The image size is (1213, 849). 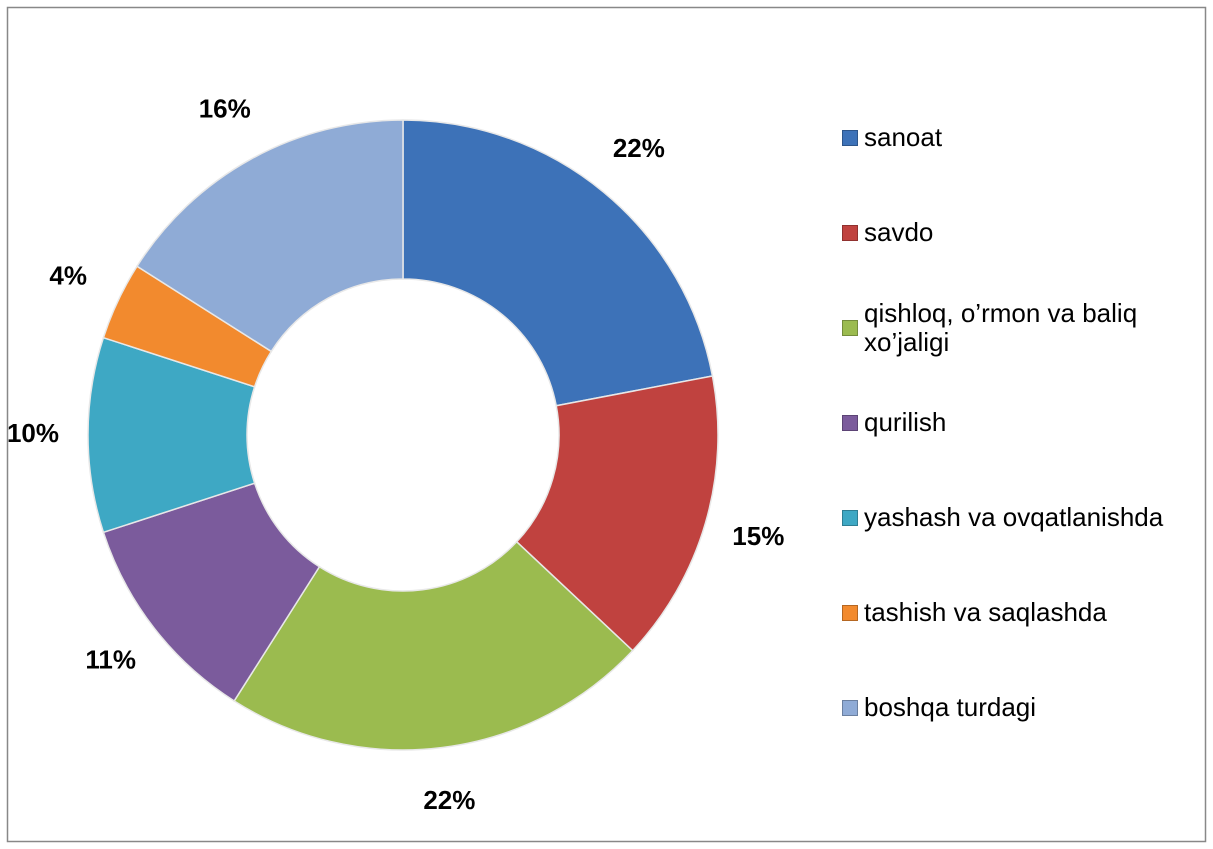 What do you see at coordinates (905, 422) in the screenshot?
I see `legend-label: qurilish` at bounding box center [905, 422].